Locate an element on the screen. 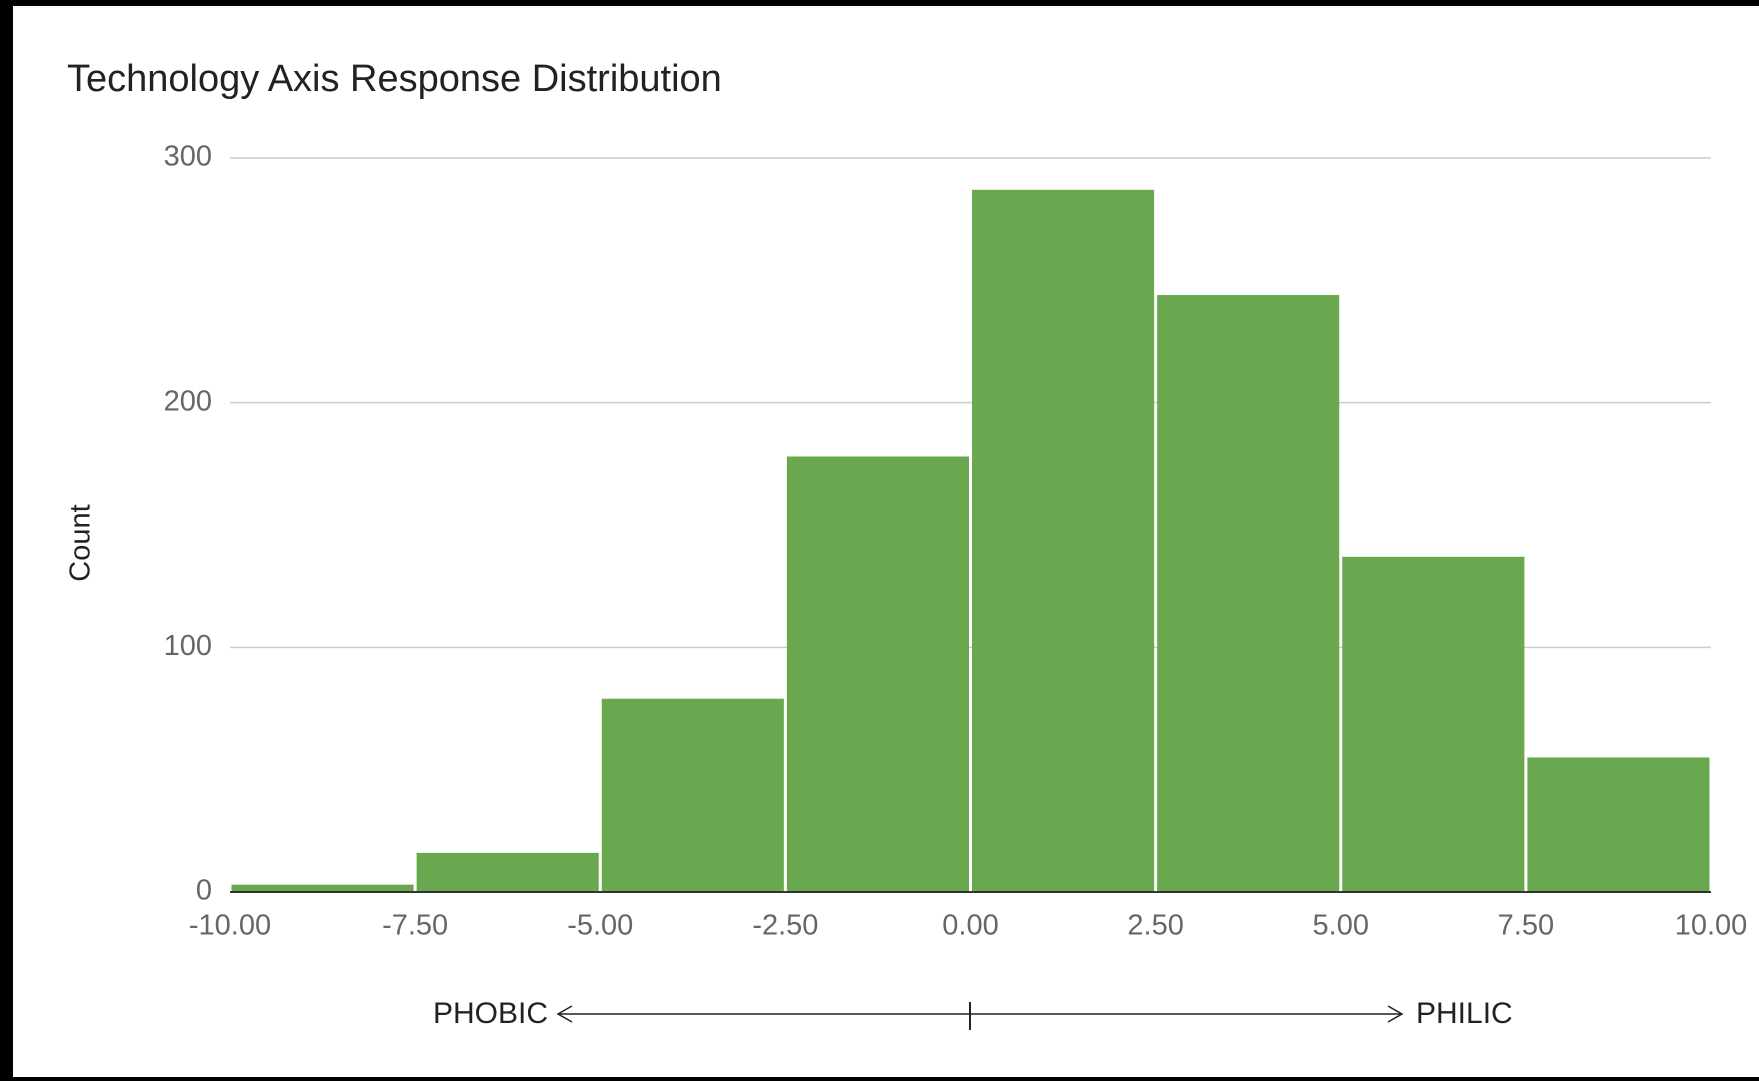  x-tick-label: 2.50 is located at coordinates (1155, 926).